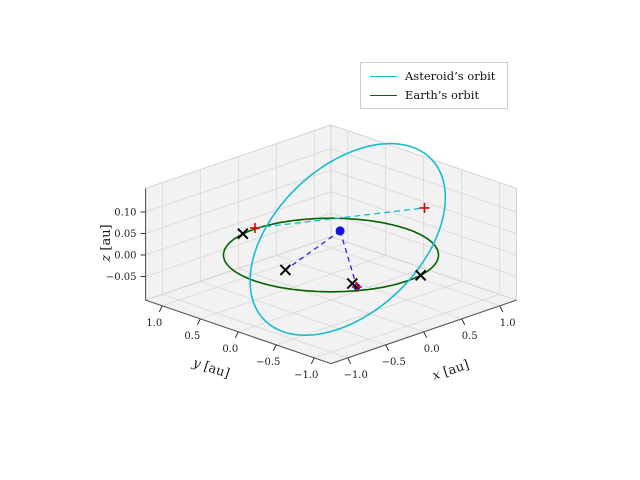  Describe the element at coordinates (450, 76) in the screenshot. I see `legend-label-asteroid: Asteroid’s orbit` at that location.